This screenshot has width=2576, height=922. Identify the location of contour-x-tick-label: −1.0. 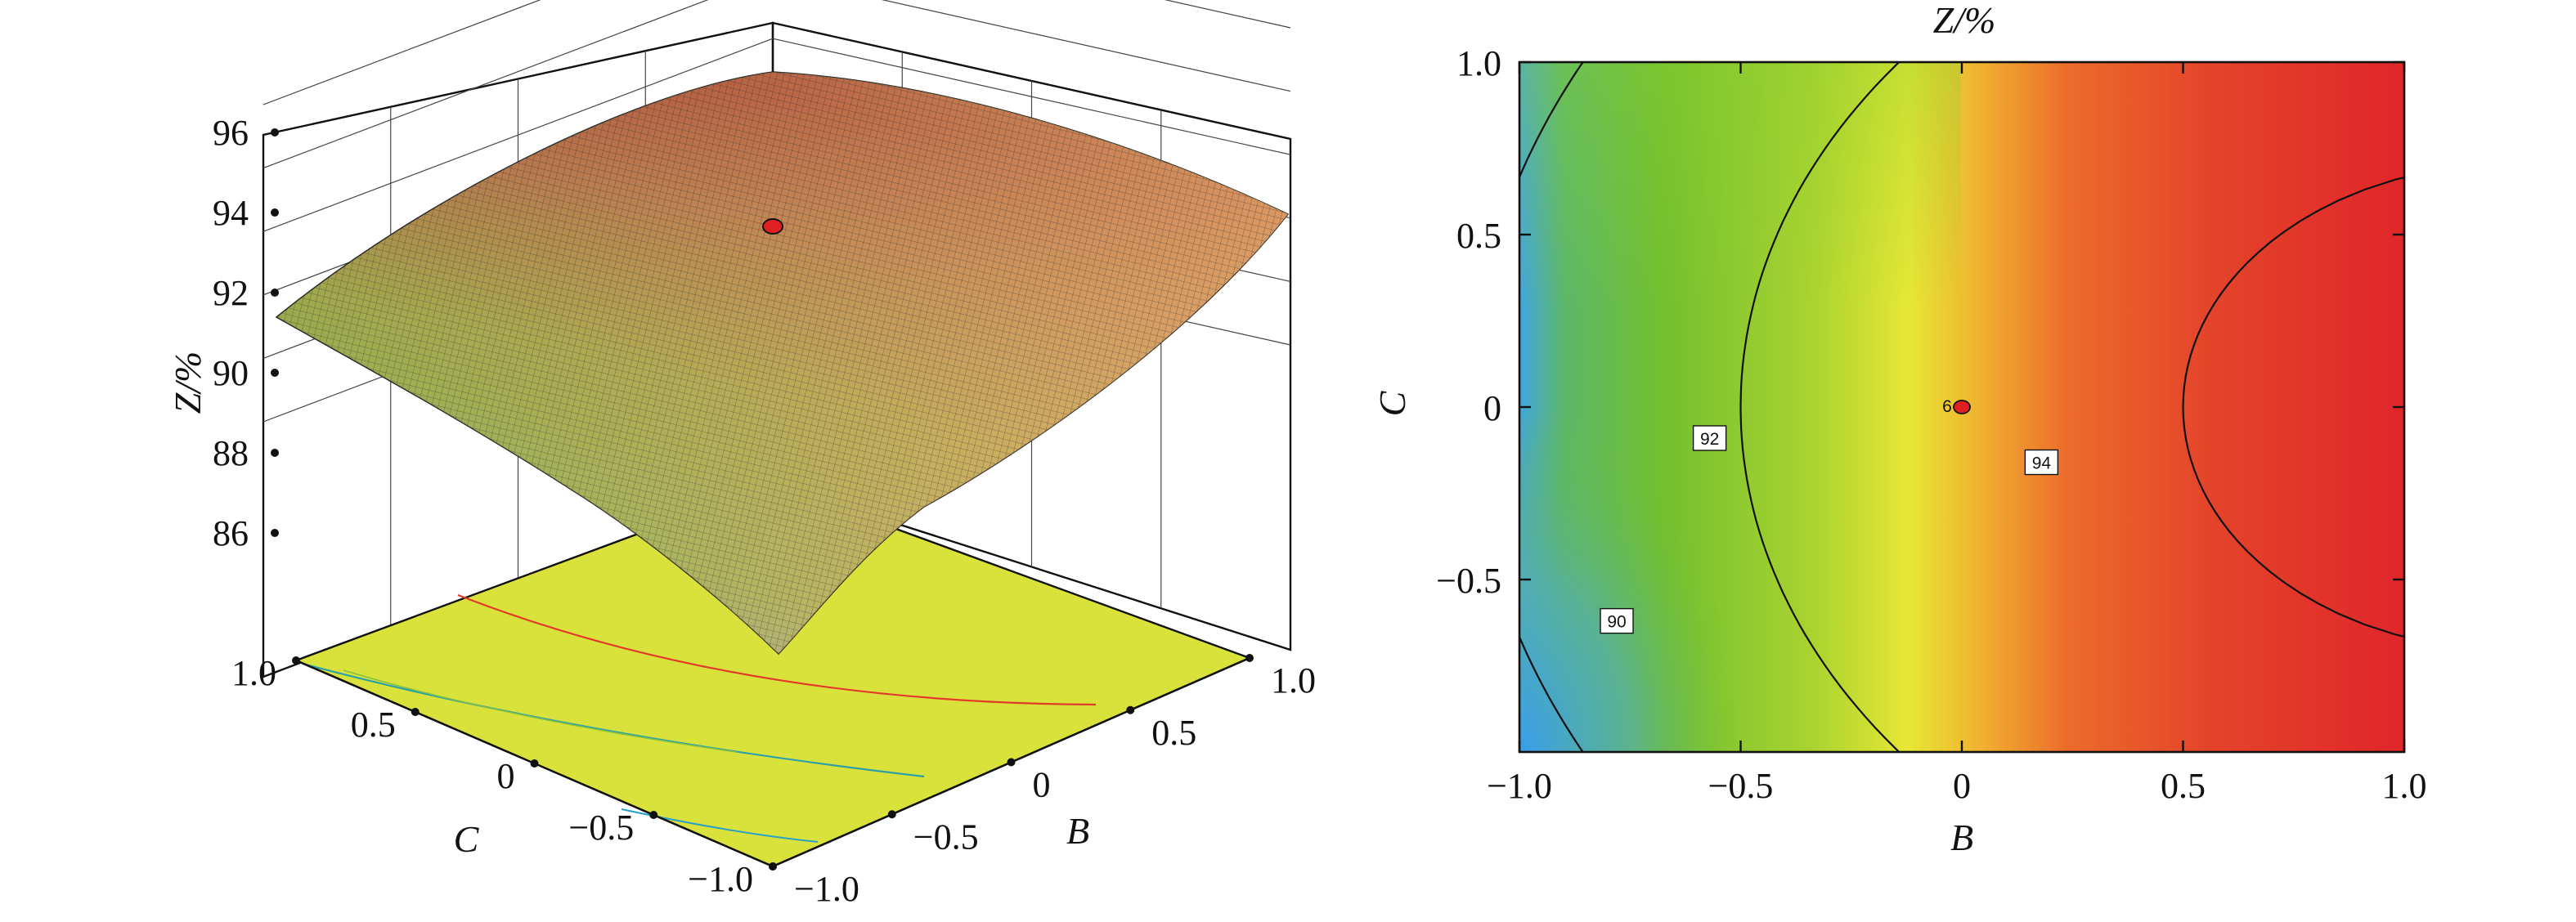
(1519, 786).